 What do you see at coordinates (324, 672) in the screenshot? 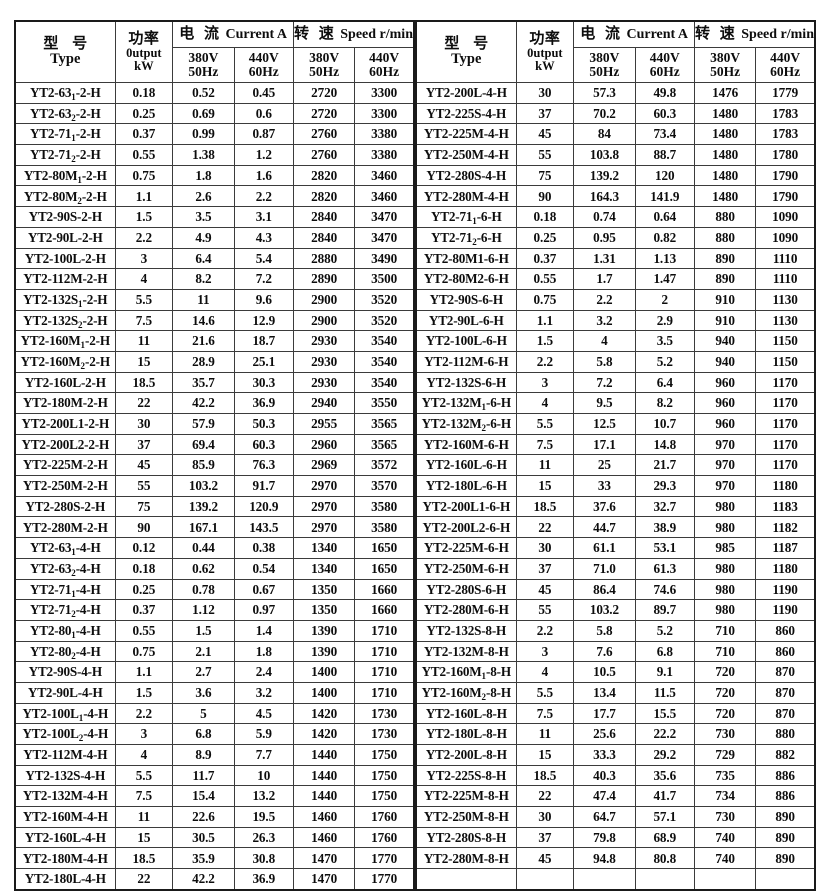
I see `cell-speed-380v: 1400` at bounding box center [324, 672].